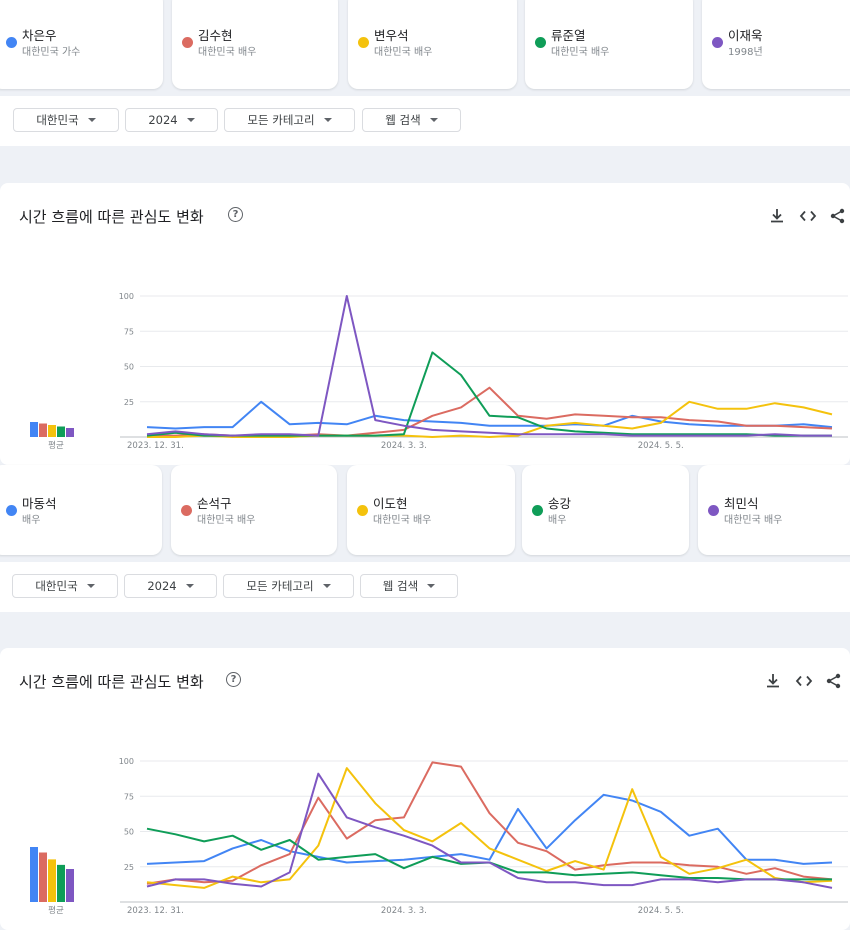  Describe the element at coordinates (81, 44) in the screenshot. I see `term-card-1: 차은우 대한민국 가수` at that location.